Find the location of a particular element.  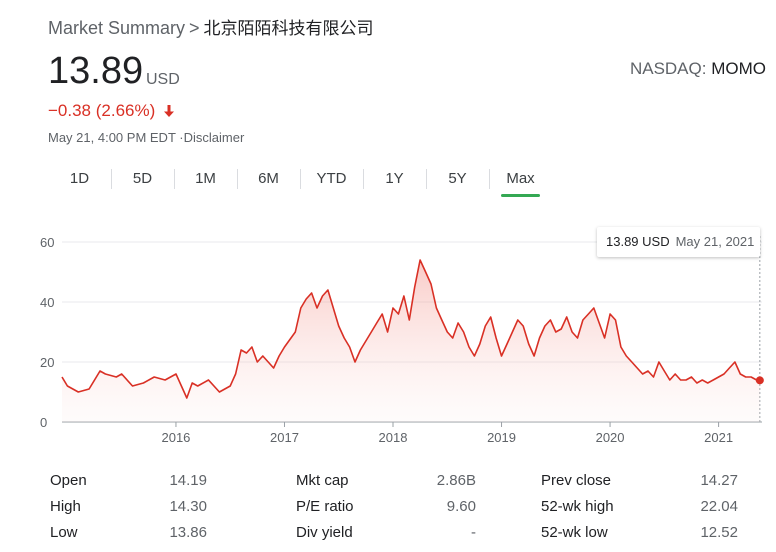

tab-1y: 1Y is located at coordinates (394, 179).